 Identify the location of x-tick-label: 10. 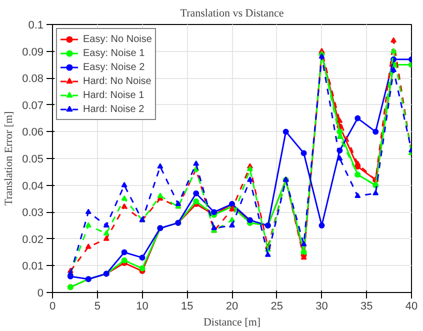
(142, 306).